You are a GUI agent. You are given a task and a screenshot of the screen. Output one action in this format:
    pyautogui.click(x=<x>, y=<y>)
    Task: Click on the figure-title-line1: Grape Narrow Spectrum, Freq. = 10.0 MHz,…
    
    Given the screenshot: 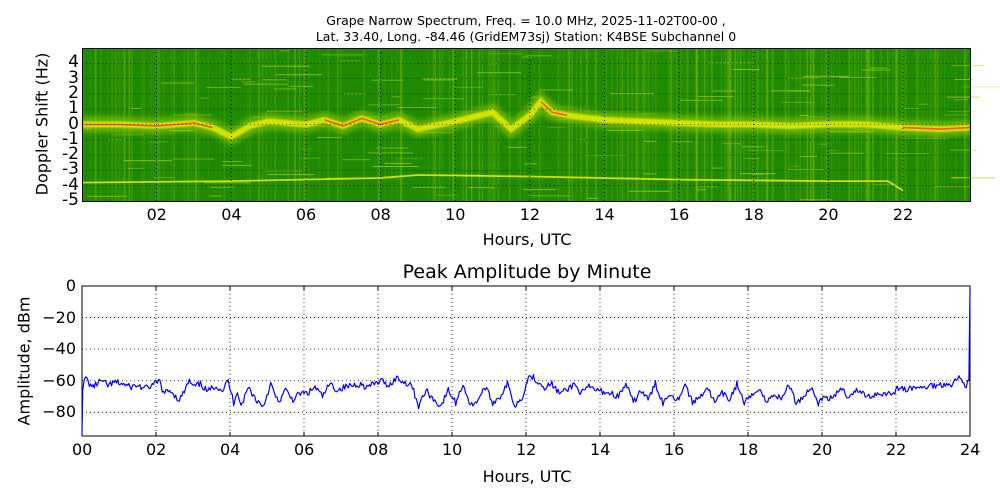 What is the action you would take?
    pyautogui.click(x=526, y=20)
    